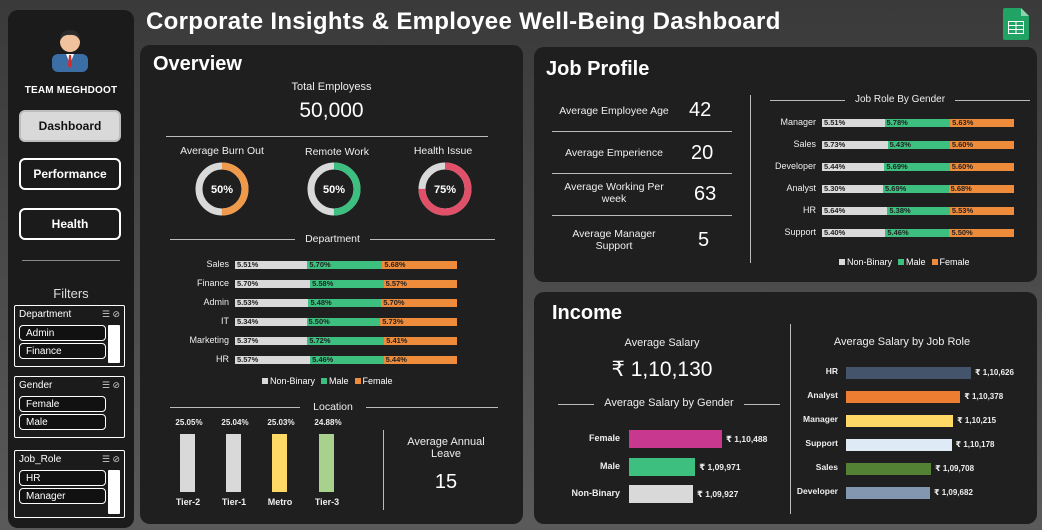  I want to click on bar-segment-male: 5.78%, so click(917, 123).